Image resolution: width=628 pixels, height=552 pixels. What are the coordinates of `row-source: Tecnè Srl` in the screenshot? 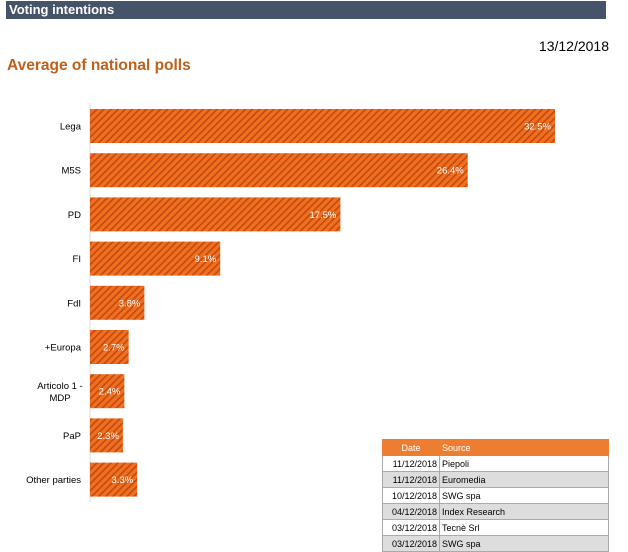 It's located at (524, 527).